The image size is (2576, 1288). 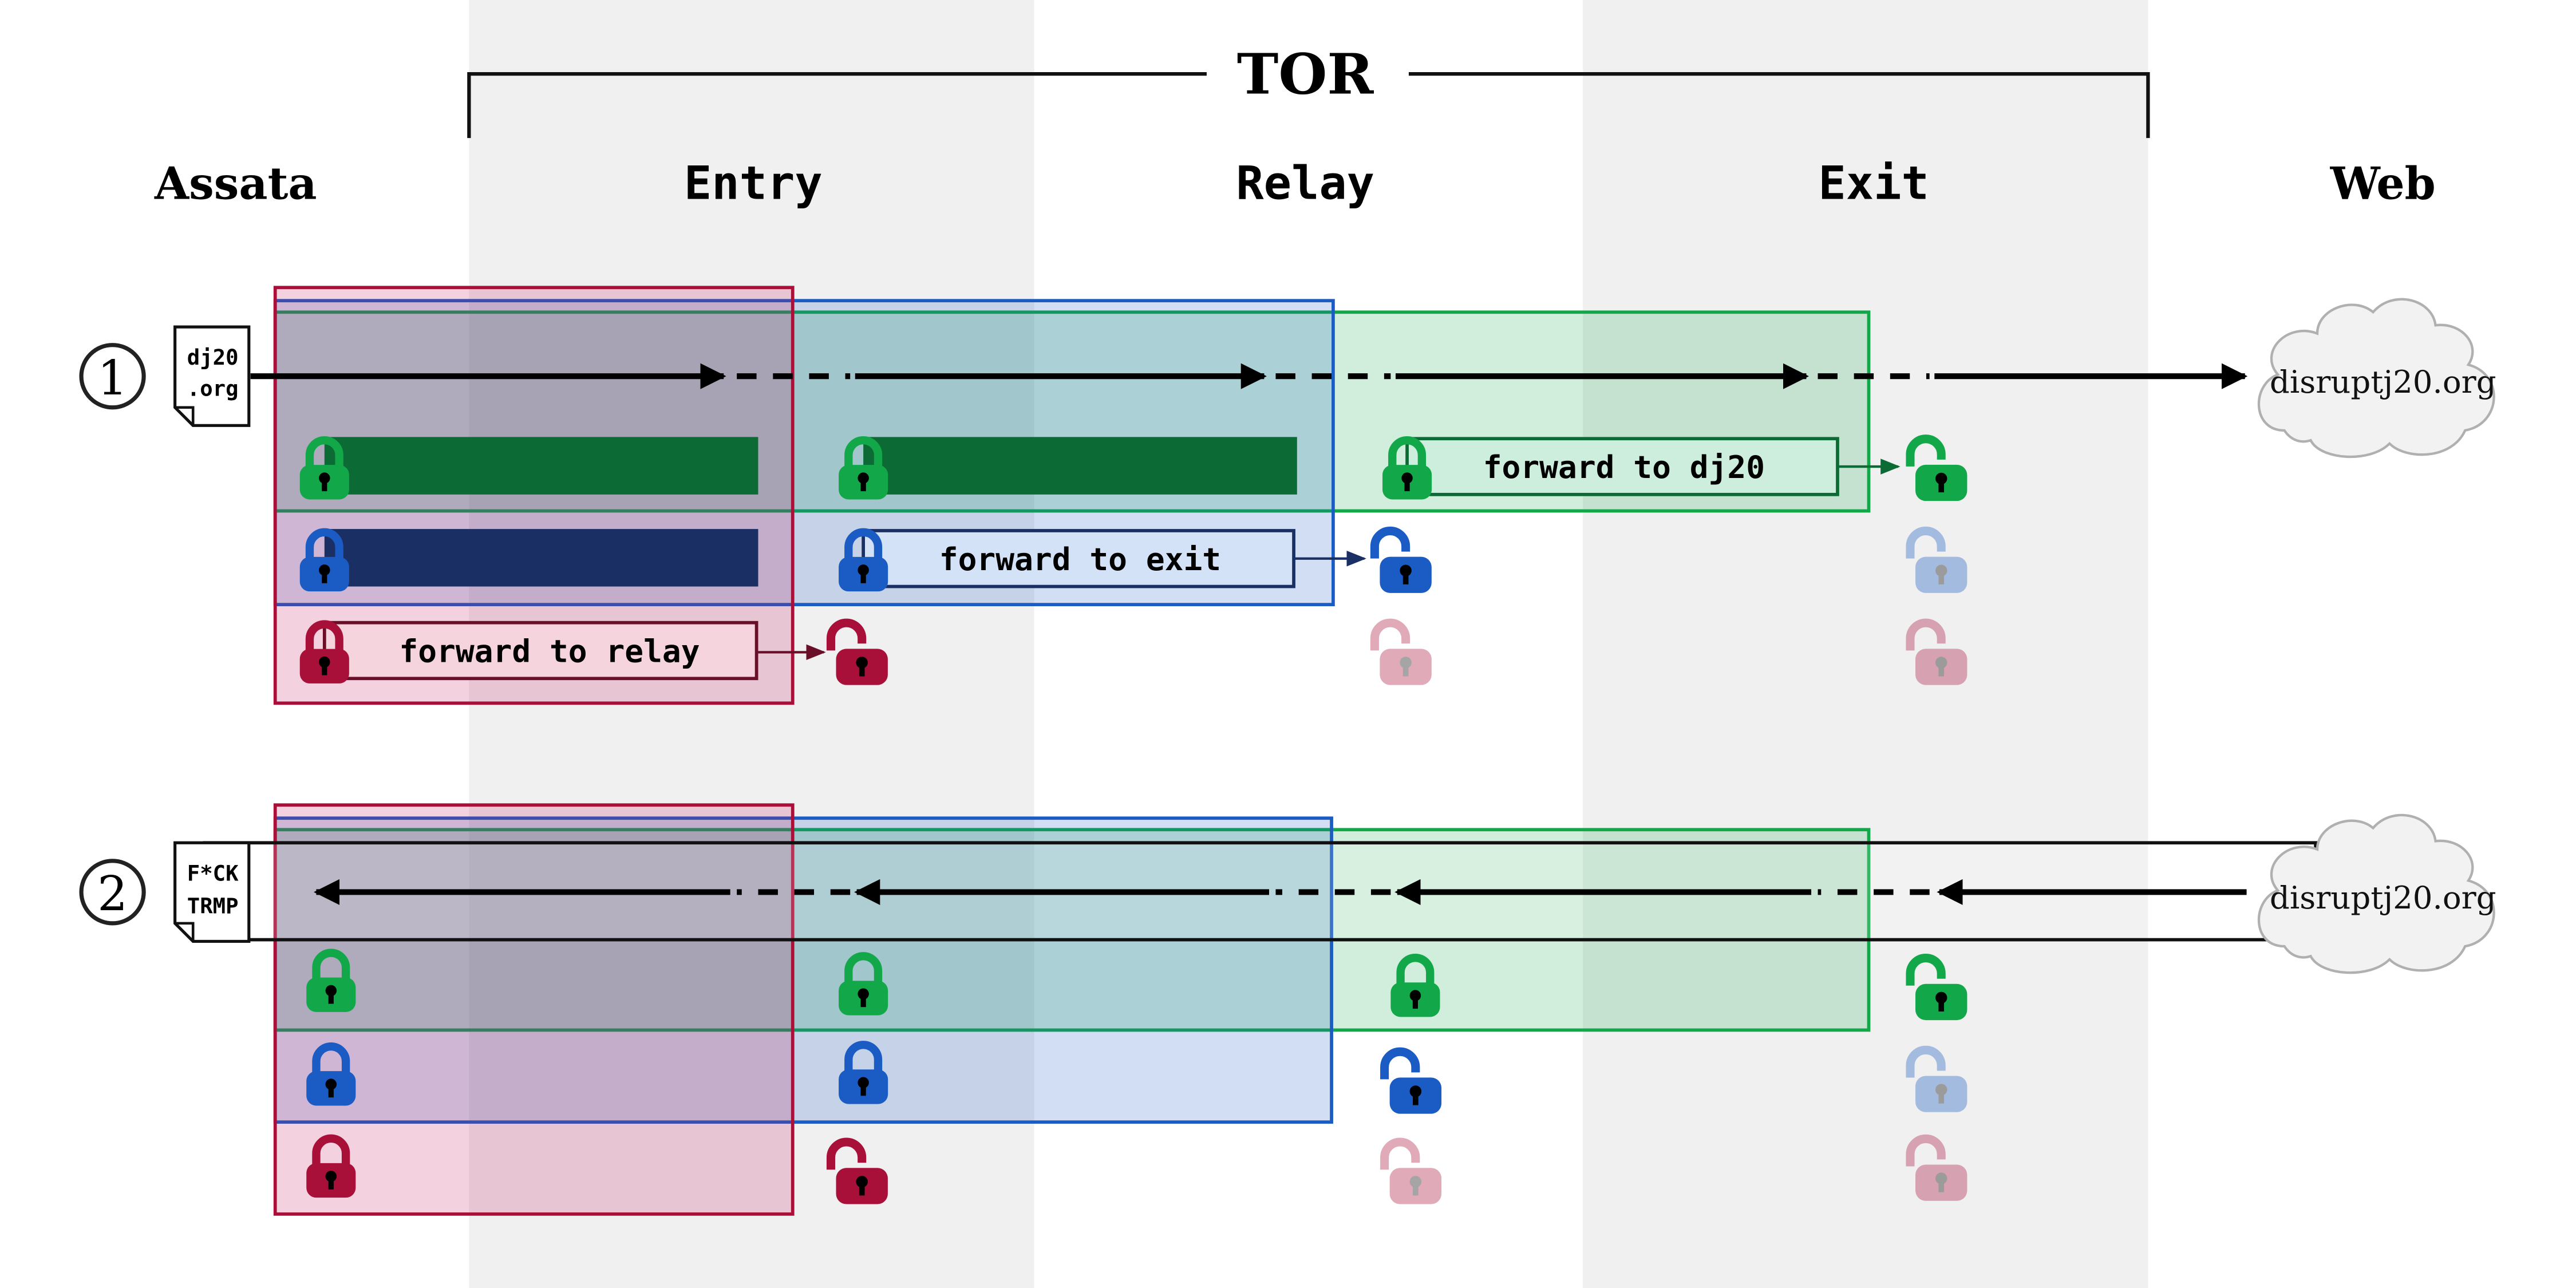 I want to click on entry-instruction-text: forward to relay, so click(x=549, y=651).